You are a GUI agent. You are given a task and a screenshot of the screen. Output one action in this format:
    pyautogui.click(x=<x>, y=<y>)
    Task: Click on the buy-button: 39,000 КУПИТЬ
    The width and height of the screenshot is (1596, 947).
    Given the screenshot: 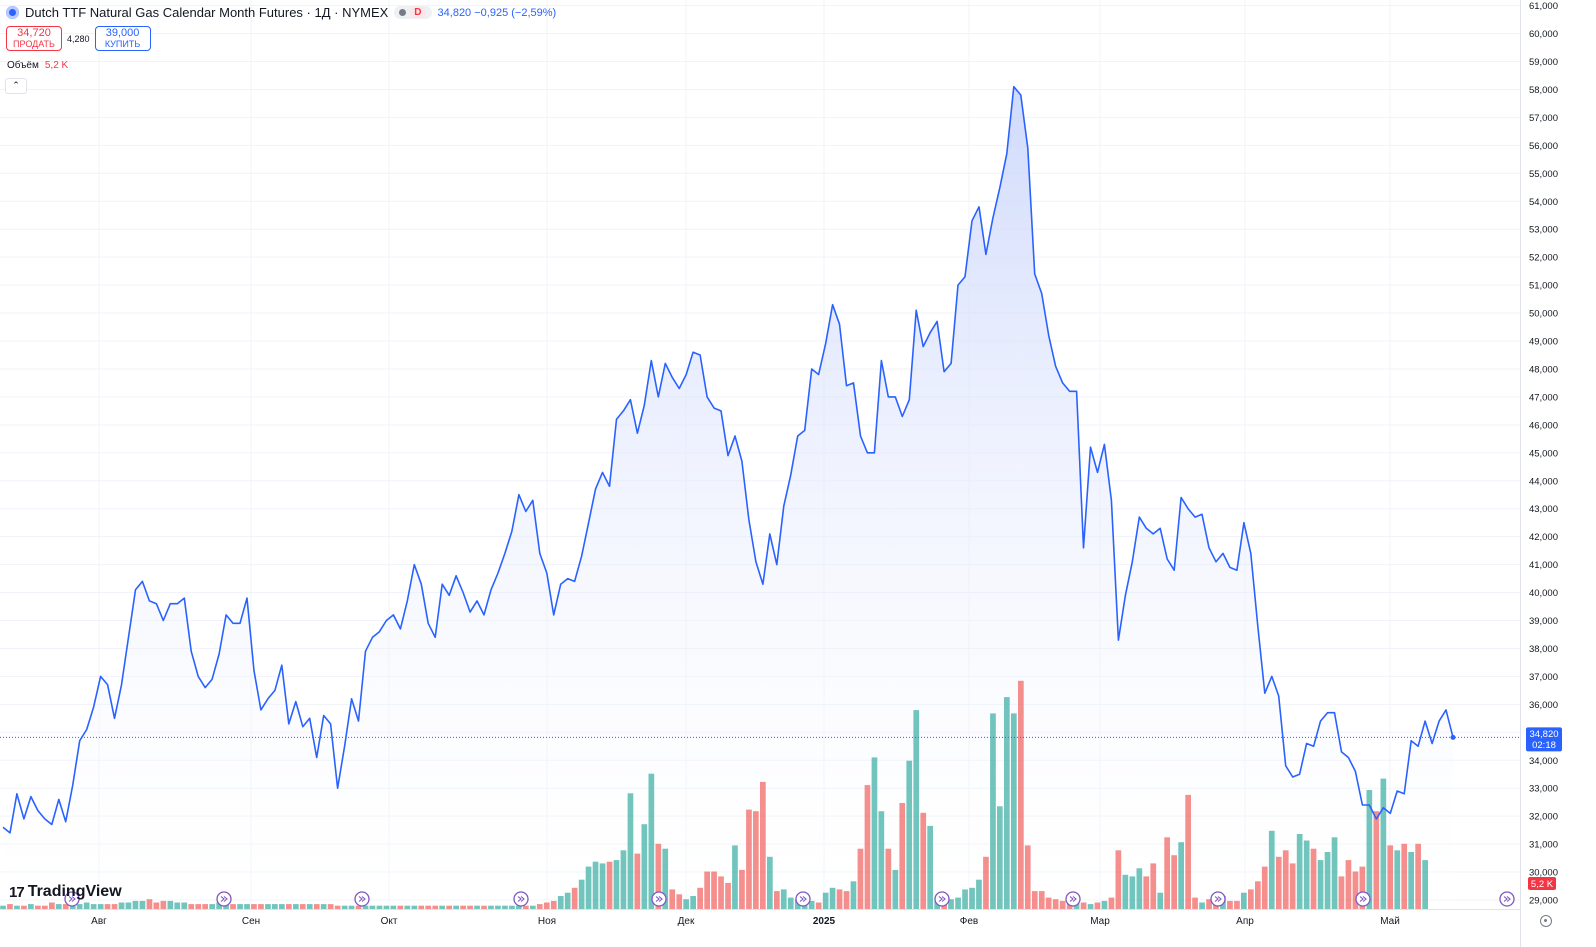 What is the action you would take?
    pyautogui.click(x=122, y=38)
    